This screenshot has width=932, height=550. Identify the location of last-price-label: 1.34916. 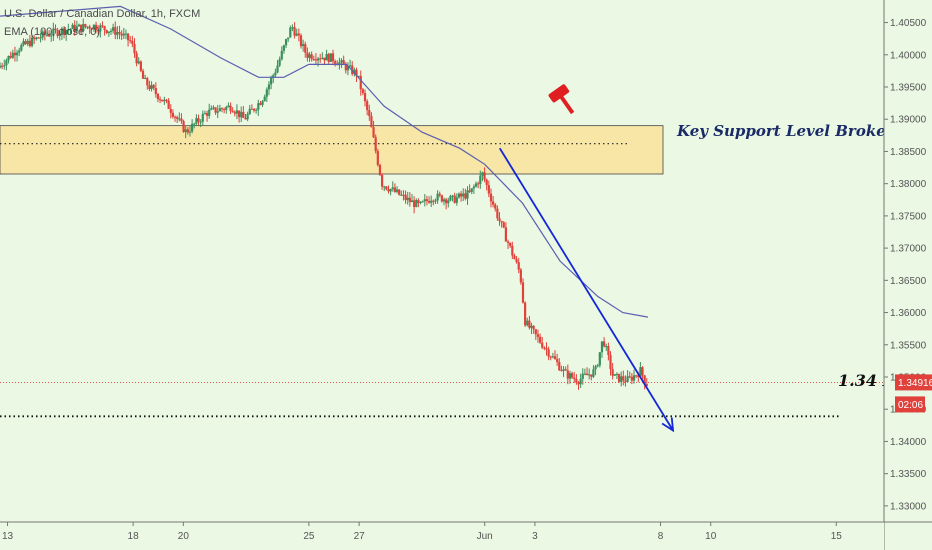
(915, 383).